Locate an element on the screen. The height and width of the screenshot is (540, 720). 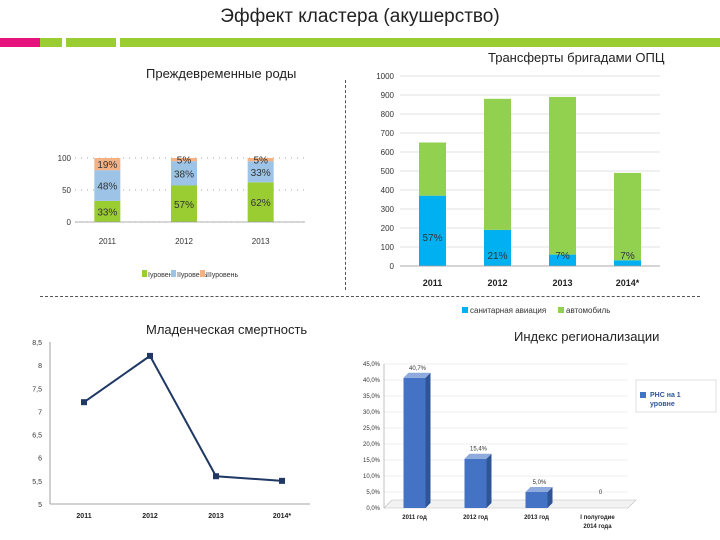
divider-vertical is located at coordinates (345, 185).